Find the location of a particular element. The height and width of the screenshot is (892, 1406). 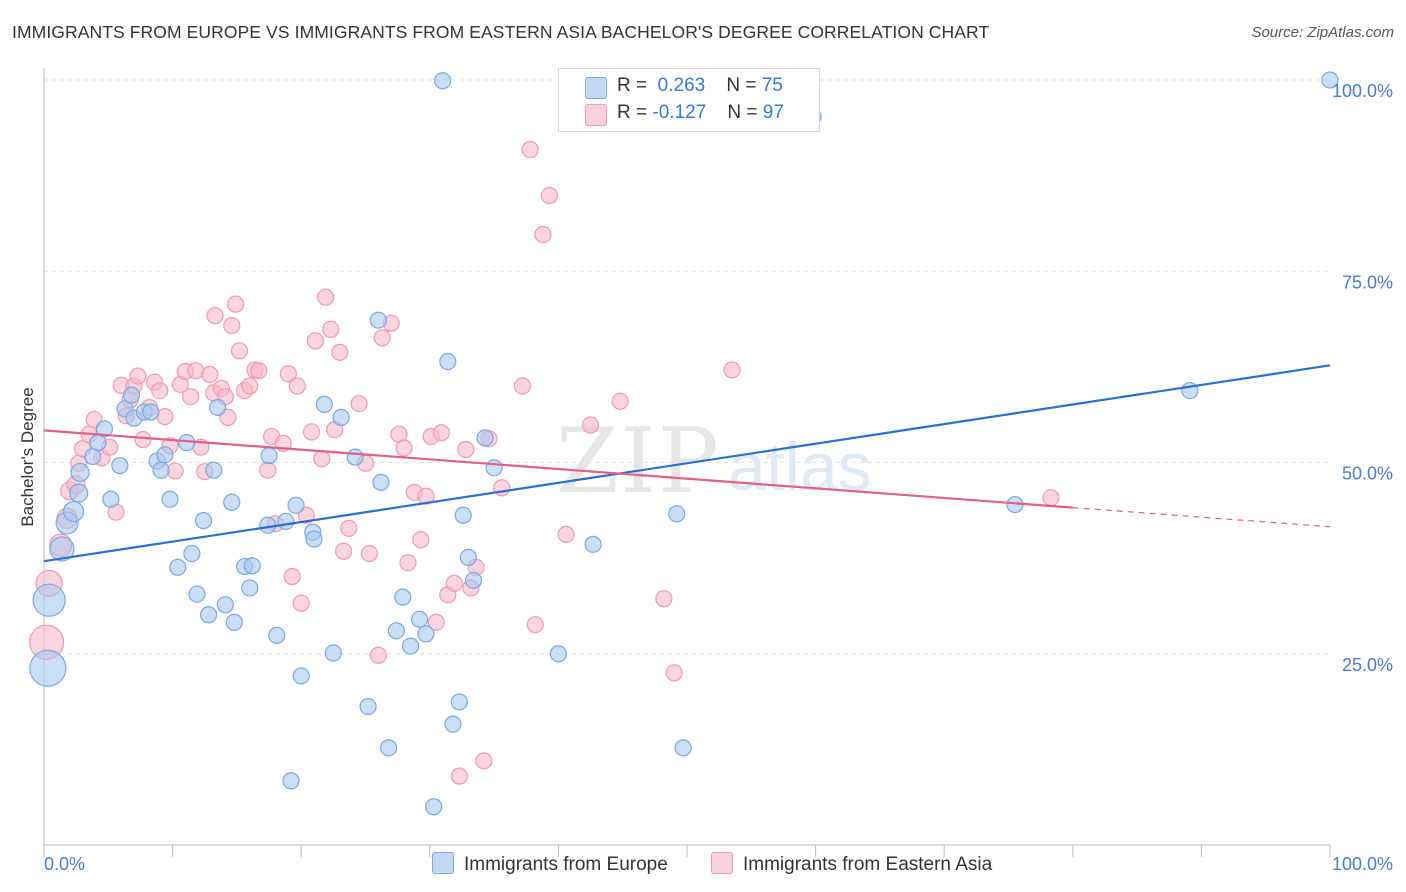

watermark-atlas: atlas is located at coordinates (800, 467).